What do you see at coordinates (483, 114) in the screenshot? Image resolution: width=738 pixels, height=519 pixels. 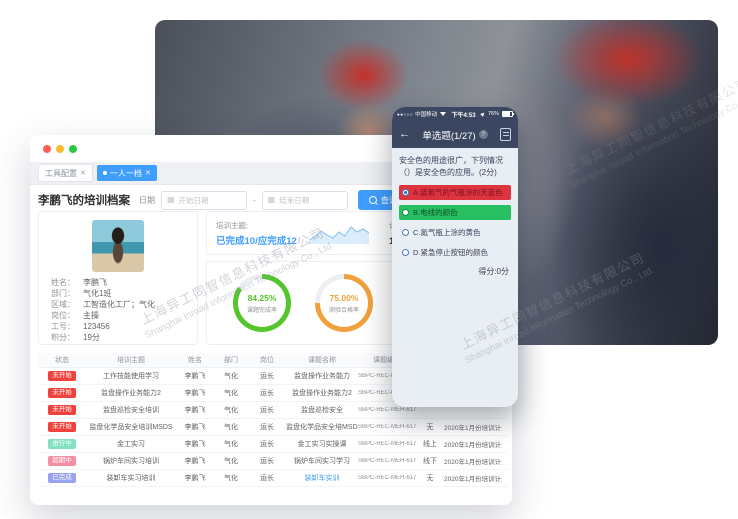 I see `location-icon` at bounding box center [483, 114].